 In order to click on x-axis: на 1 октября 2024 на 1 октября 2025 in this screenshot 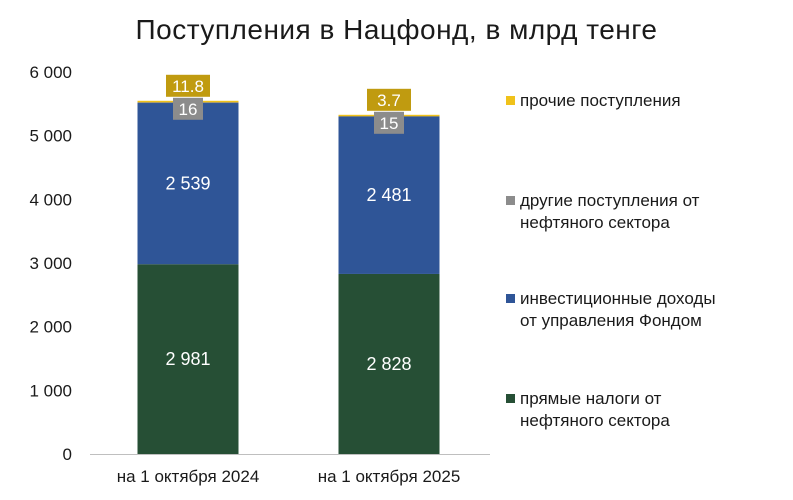, I will do `click(290, 470)`.